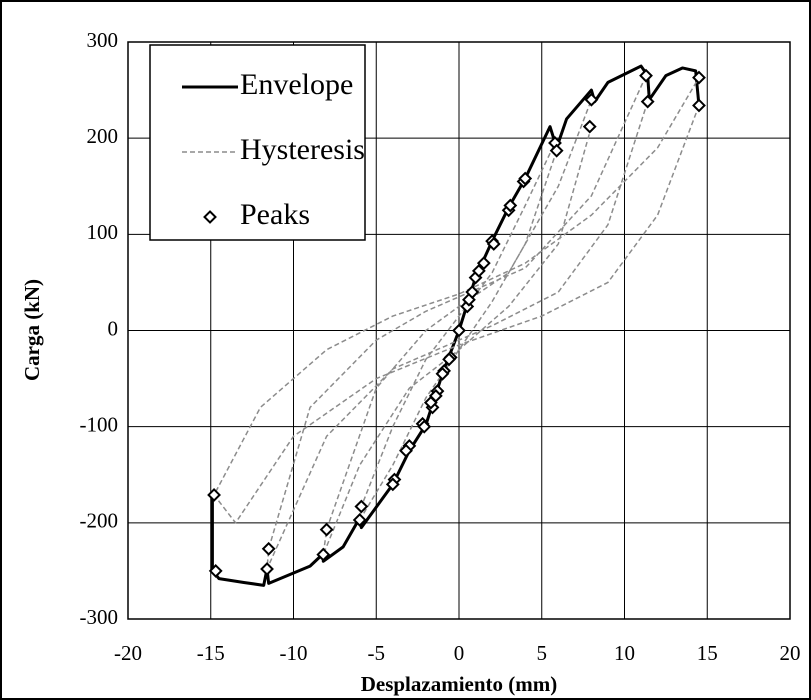  What do you see at coordinates (790, 653) in the screenshot?
I see `x-tick-label: 20` at bounding box center [790, 653].